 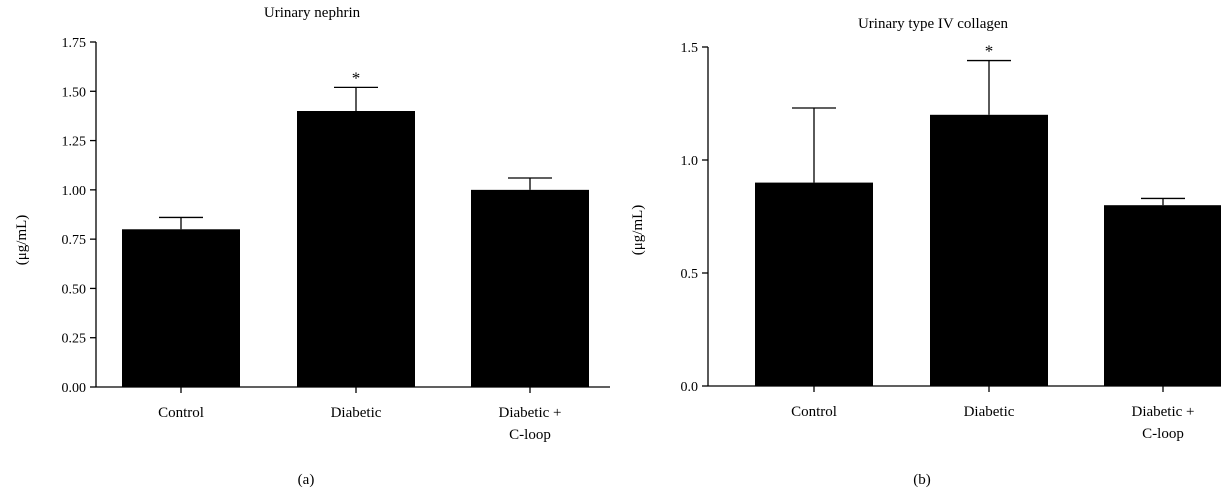 What do you see at coordinates (1162, 412) in the screenshot?
I see `chart-b-category-label-2-0: Diabetic +` at bounding box center [1162, 412].